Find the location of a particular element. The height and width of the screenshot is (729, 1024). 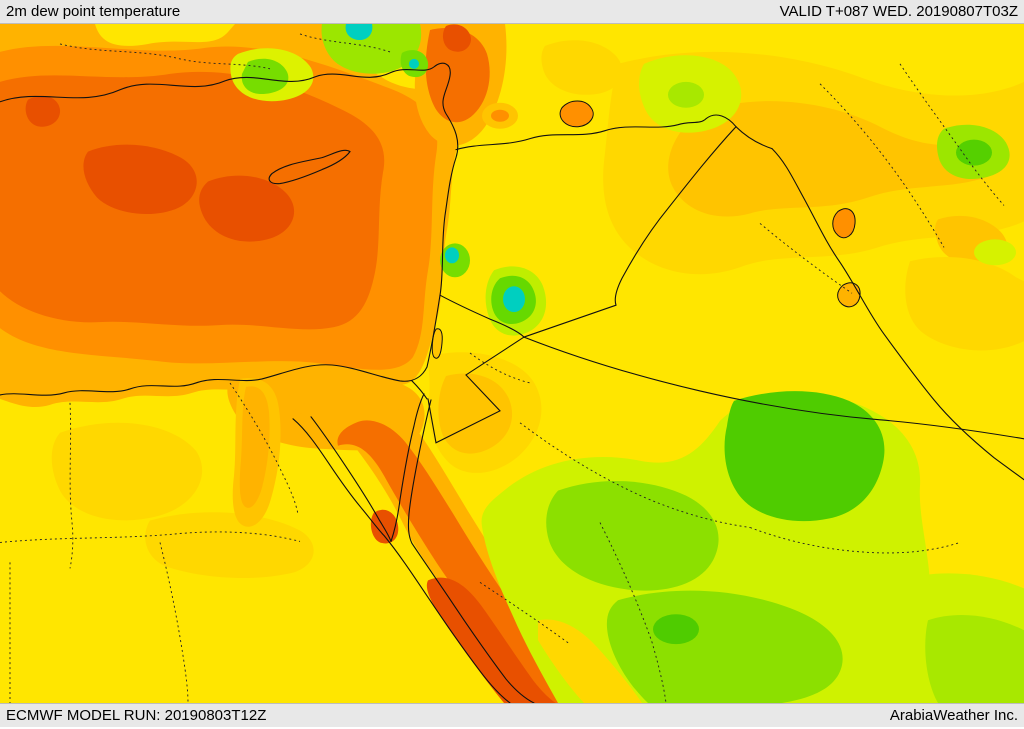

sinai-east-coast is located at coordinates (407, 468).